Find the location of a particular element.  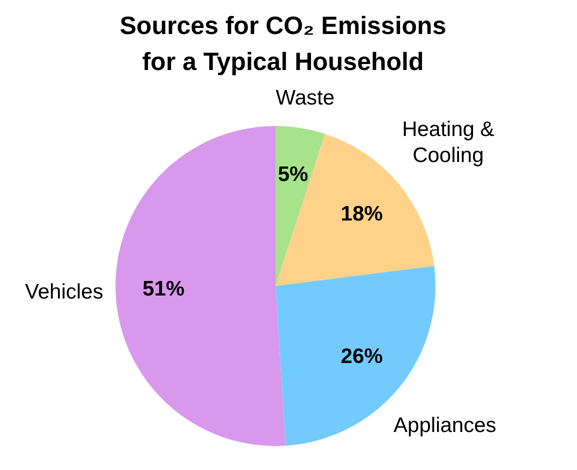

chart-title: Sources for CO₂ Emissions for a Typical Household is located at coordinates (283, 44).